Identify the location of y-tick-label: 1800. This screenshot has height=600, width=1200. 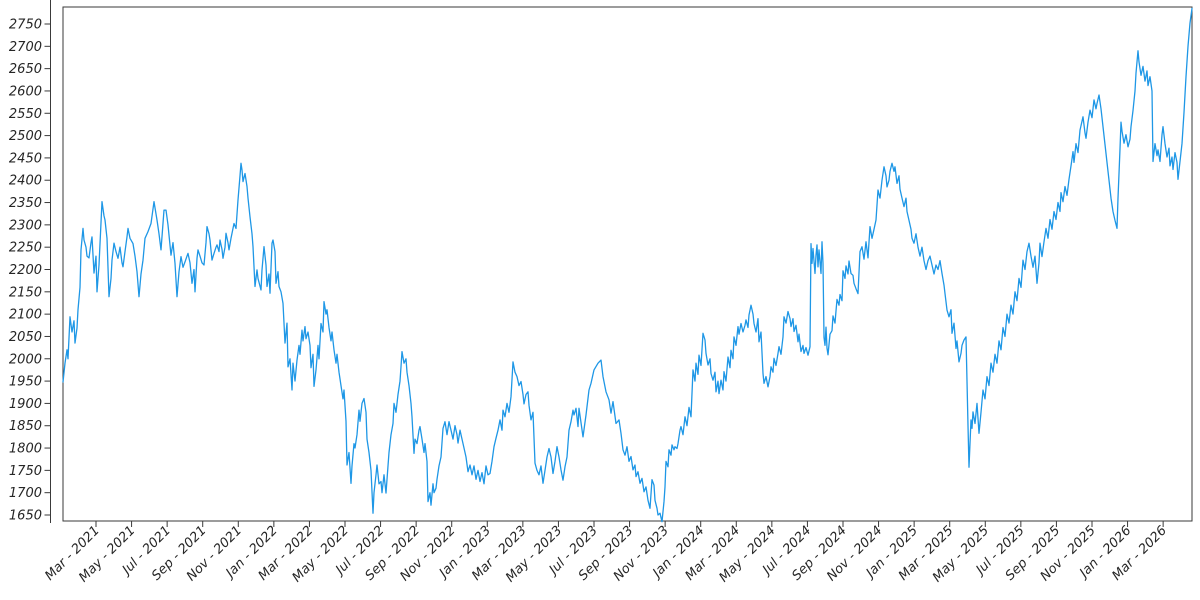
(25, 449).